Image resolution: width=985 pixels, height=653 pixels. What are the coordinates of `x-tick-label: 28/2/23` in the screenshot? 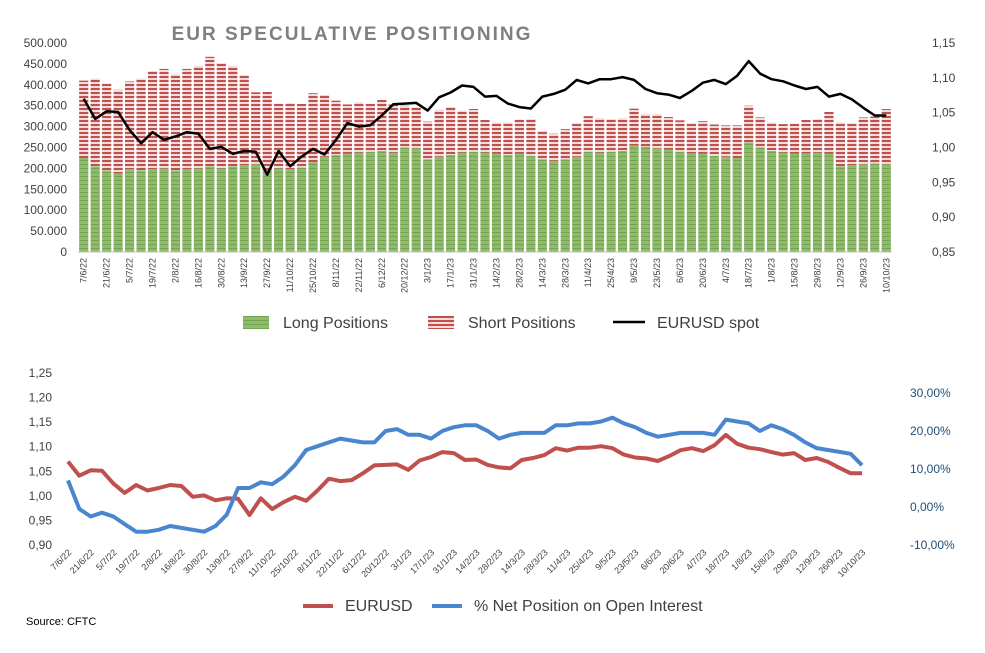 It's located at (490, 561).